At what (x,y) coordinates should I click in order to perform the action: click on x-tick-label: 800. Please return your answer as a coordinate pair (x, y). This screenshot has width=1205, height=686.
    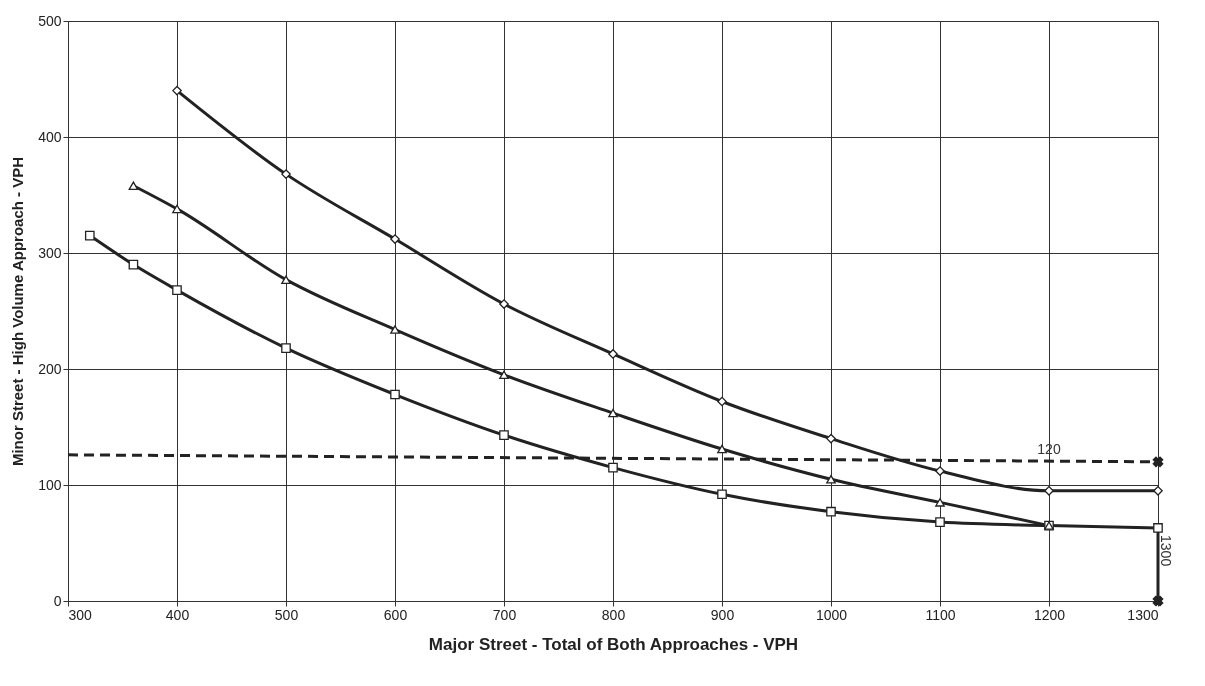
    Looking at the image, I should click on (613, 614).